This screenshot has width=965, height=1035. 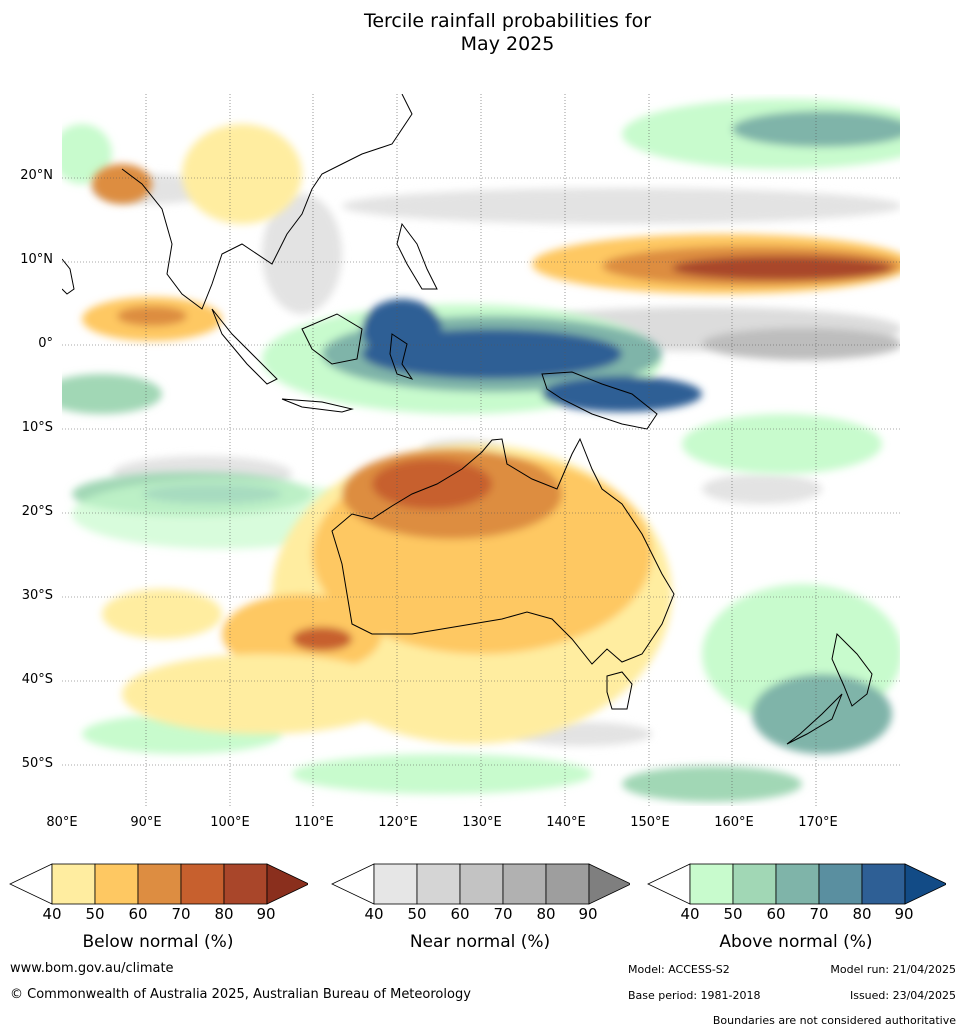 What do you see at coordinates (158, 912) in the screenshot?
I see `legend-below-normal` at bounding box center [158, 912].